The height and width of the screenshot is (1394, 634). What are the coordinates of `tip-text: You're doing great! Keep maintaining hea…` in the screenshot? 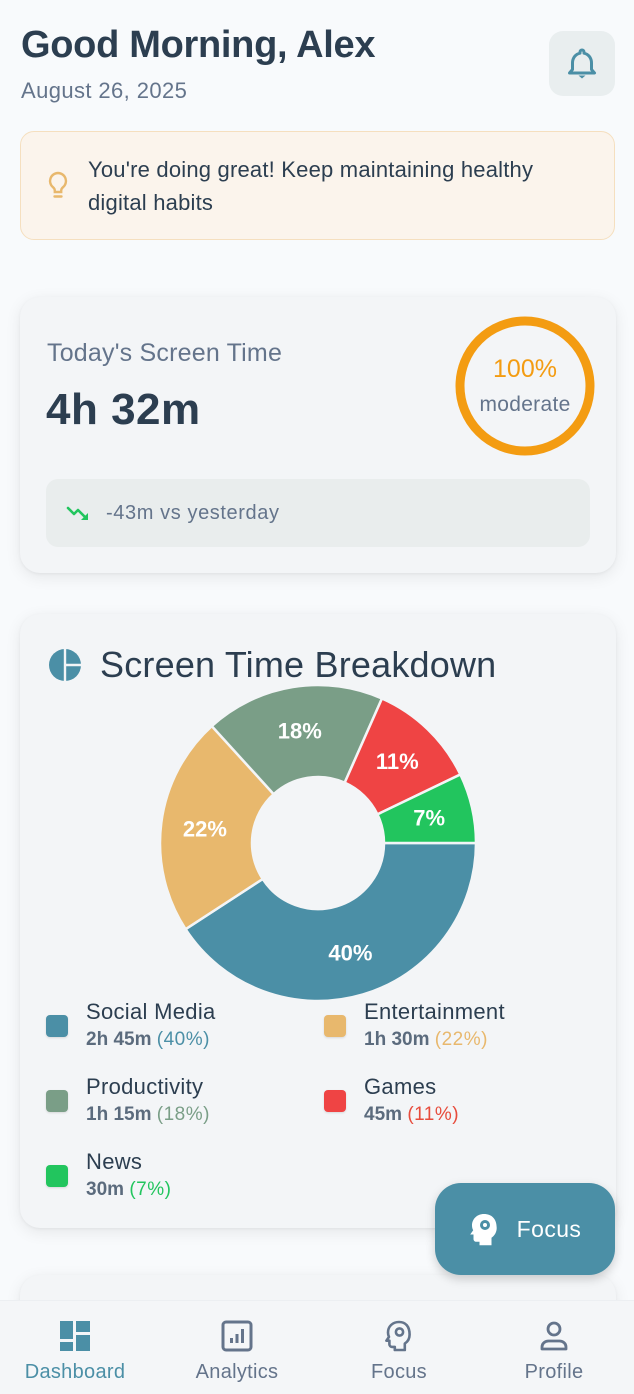 It's located at (311, 185).